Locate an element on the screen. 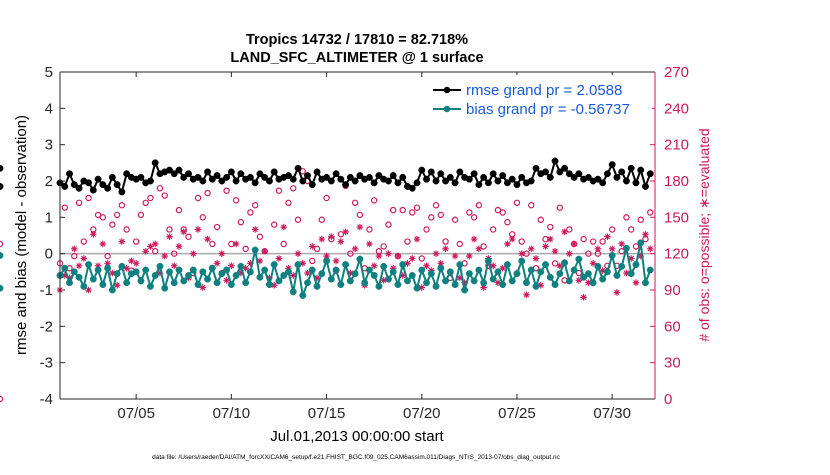 The image size is (830, 475). y2-tick-label: 150 is located at coordinates (676, 217).